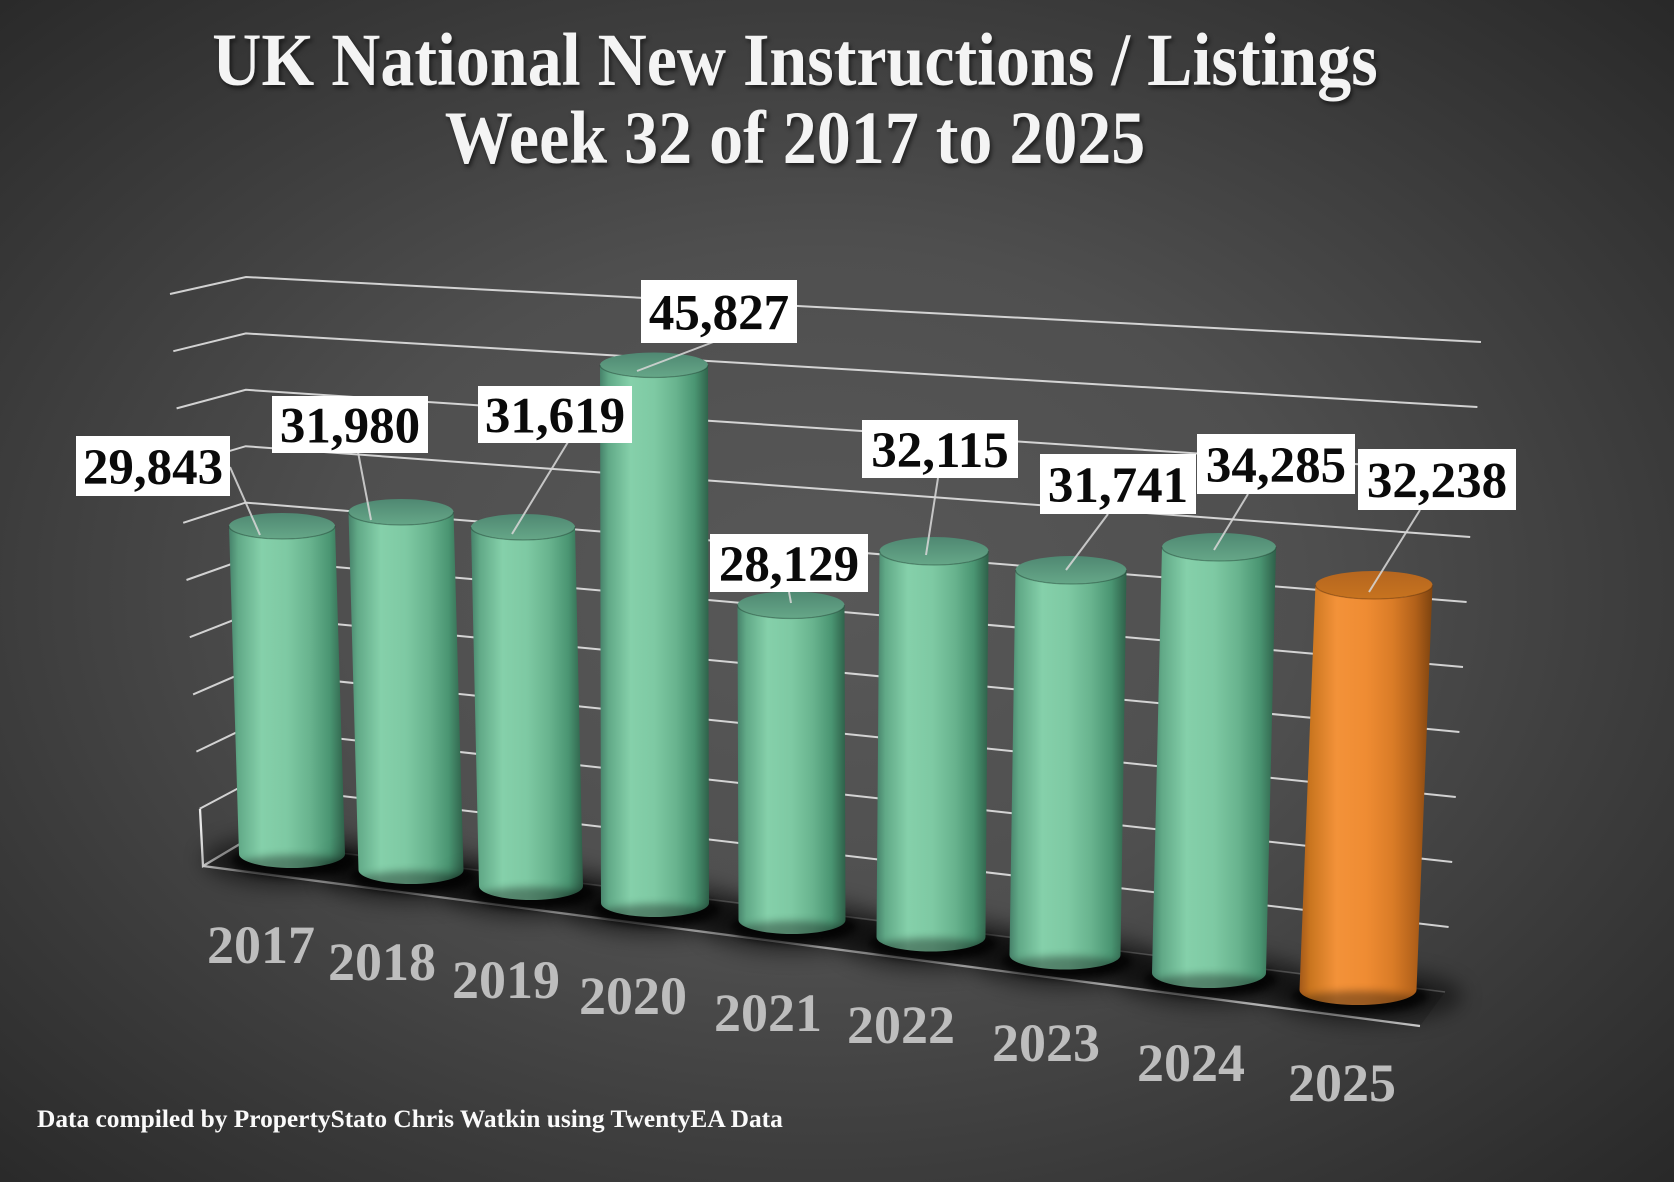 This screenshot has width=1674, height=1182. What do you see at coordinates (506, 980) in the screenshot?
I see `svg-text: 2019` at bounding box center [506, 980].